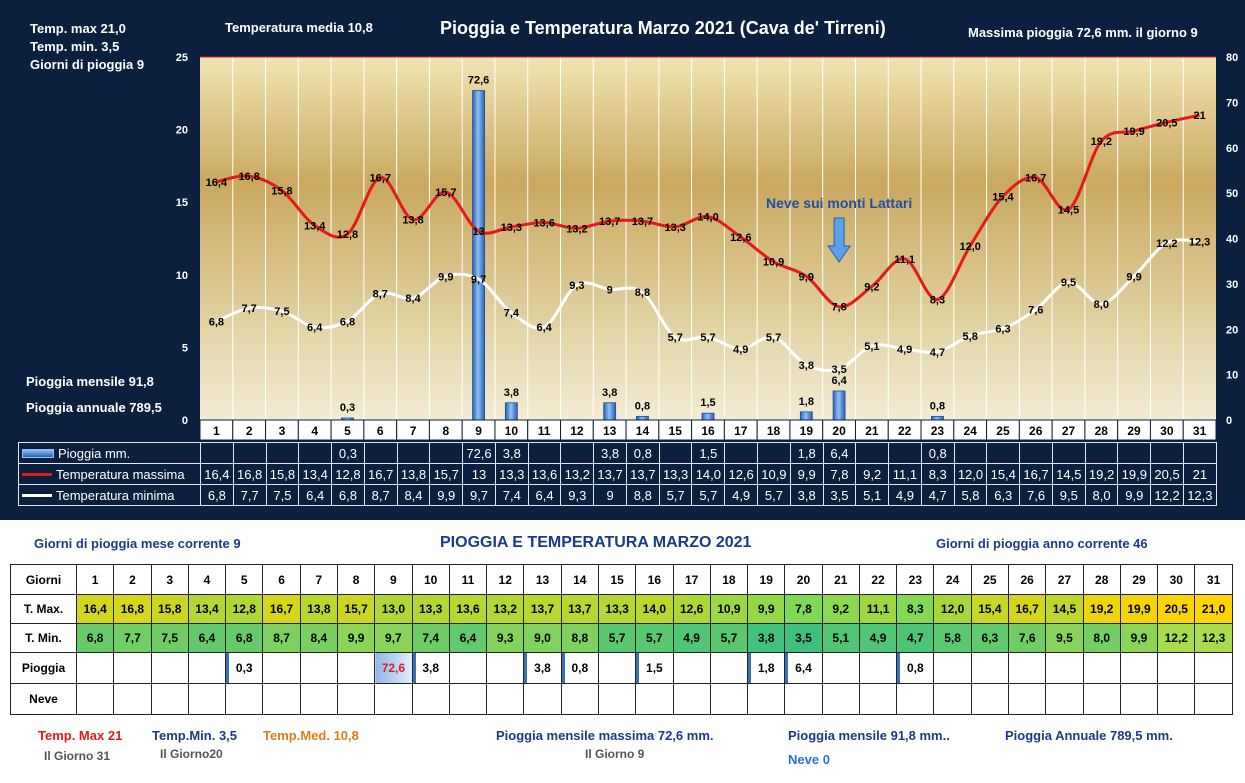 The image size is (1245, 783). What do you see at coordinates (393, 668) in the screenshot?
I see `summary-cell: 72,6` at bounding box center [393, 668].